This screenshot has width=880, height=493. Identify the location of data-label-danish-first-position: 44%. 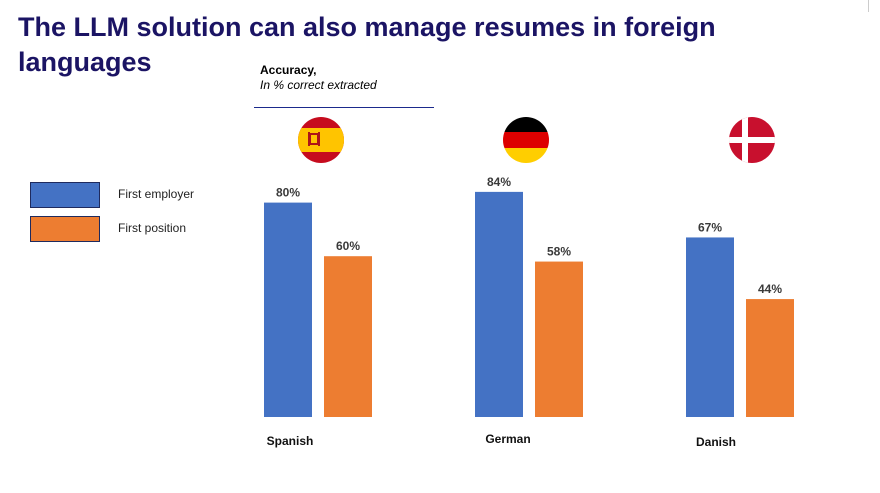
(770, 289).